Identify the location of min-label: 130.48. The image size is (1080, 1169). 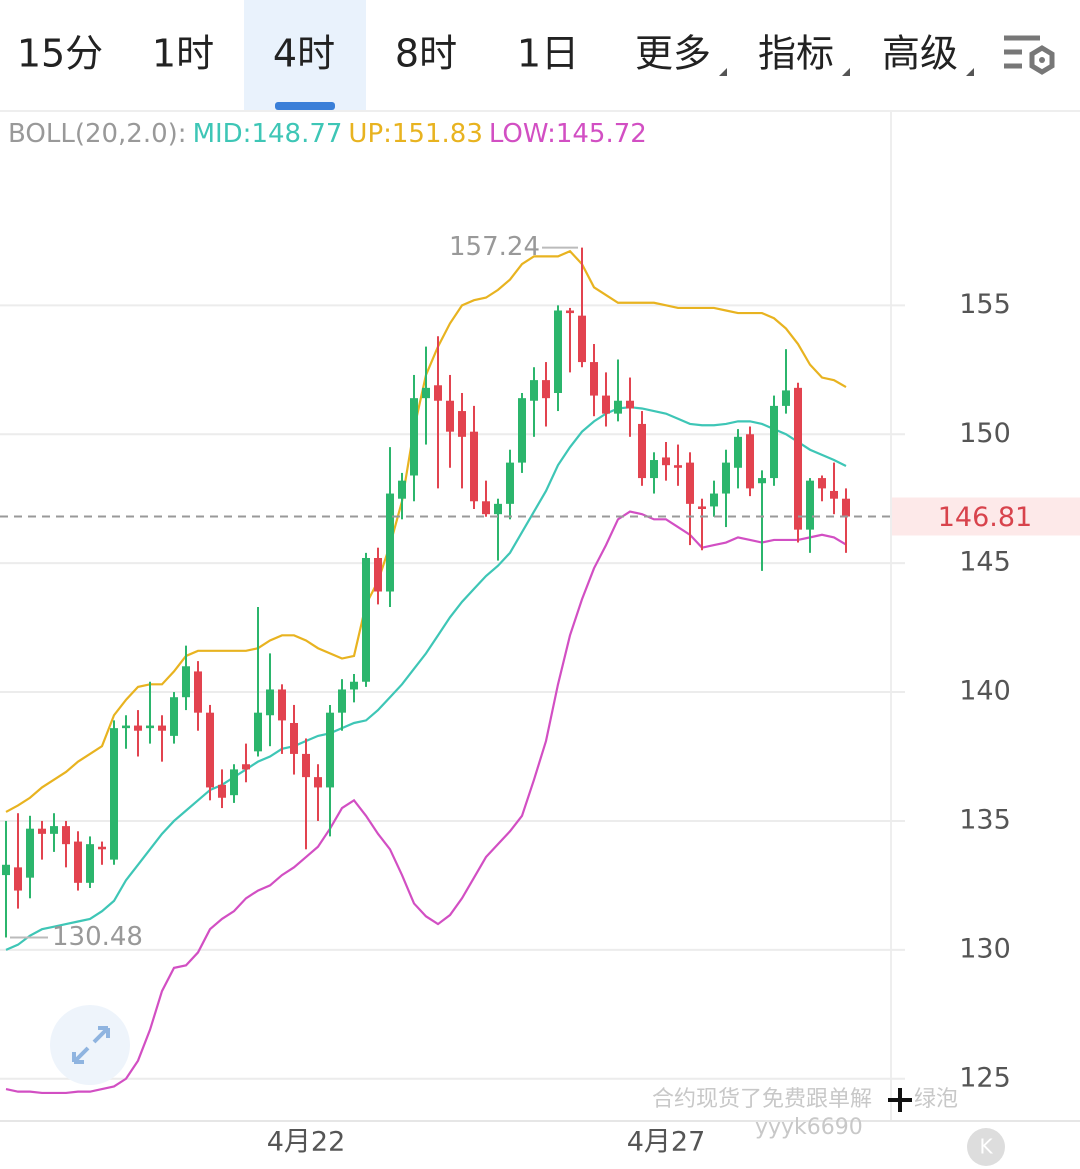
(97, 937).